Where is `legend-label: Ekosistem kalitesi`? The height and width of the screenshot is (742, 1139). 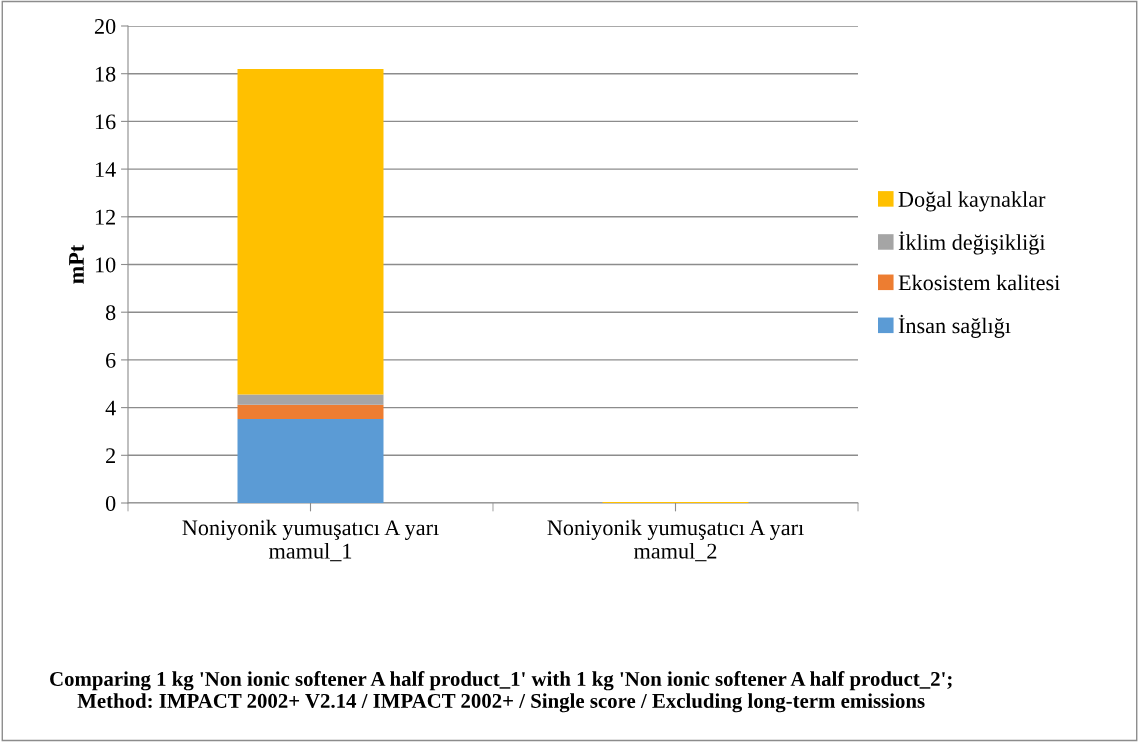
legend-label: Ekosistem kalitesi is located at coordinates (979, 282).